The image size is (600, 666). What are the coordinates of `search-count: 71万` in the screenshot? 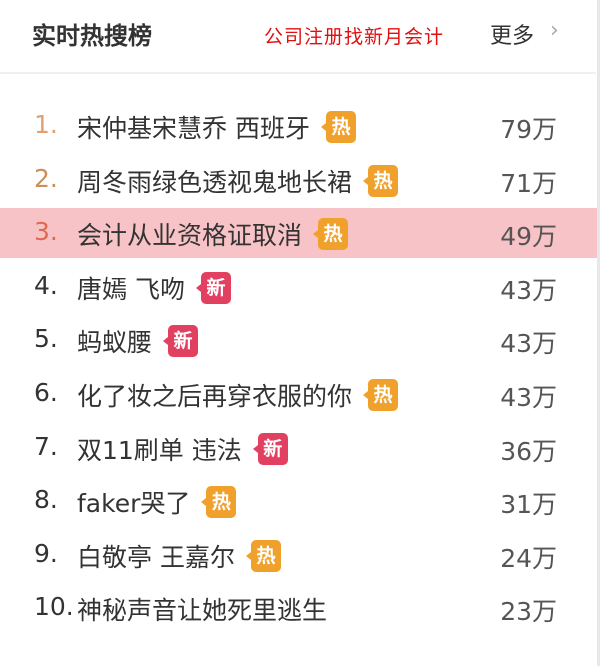 It's located at (528, 183).